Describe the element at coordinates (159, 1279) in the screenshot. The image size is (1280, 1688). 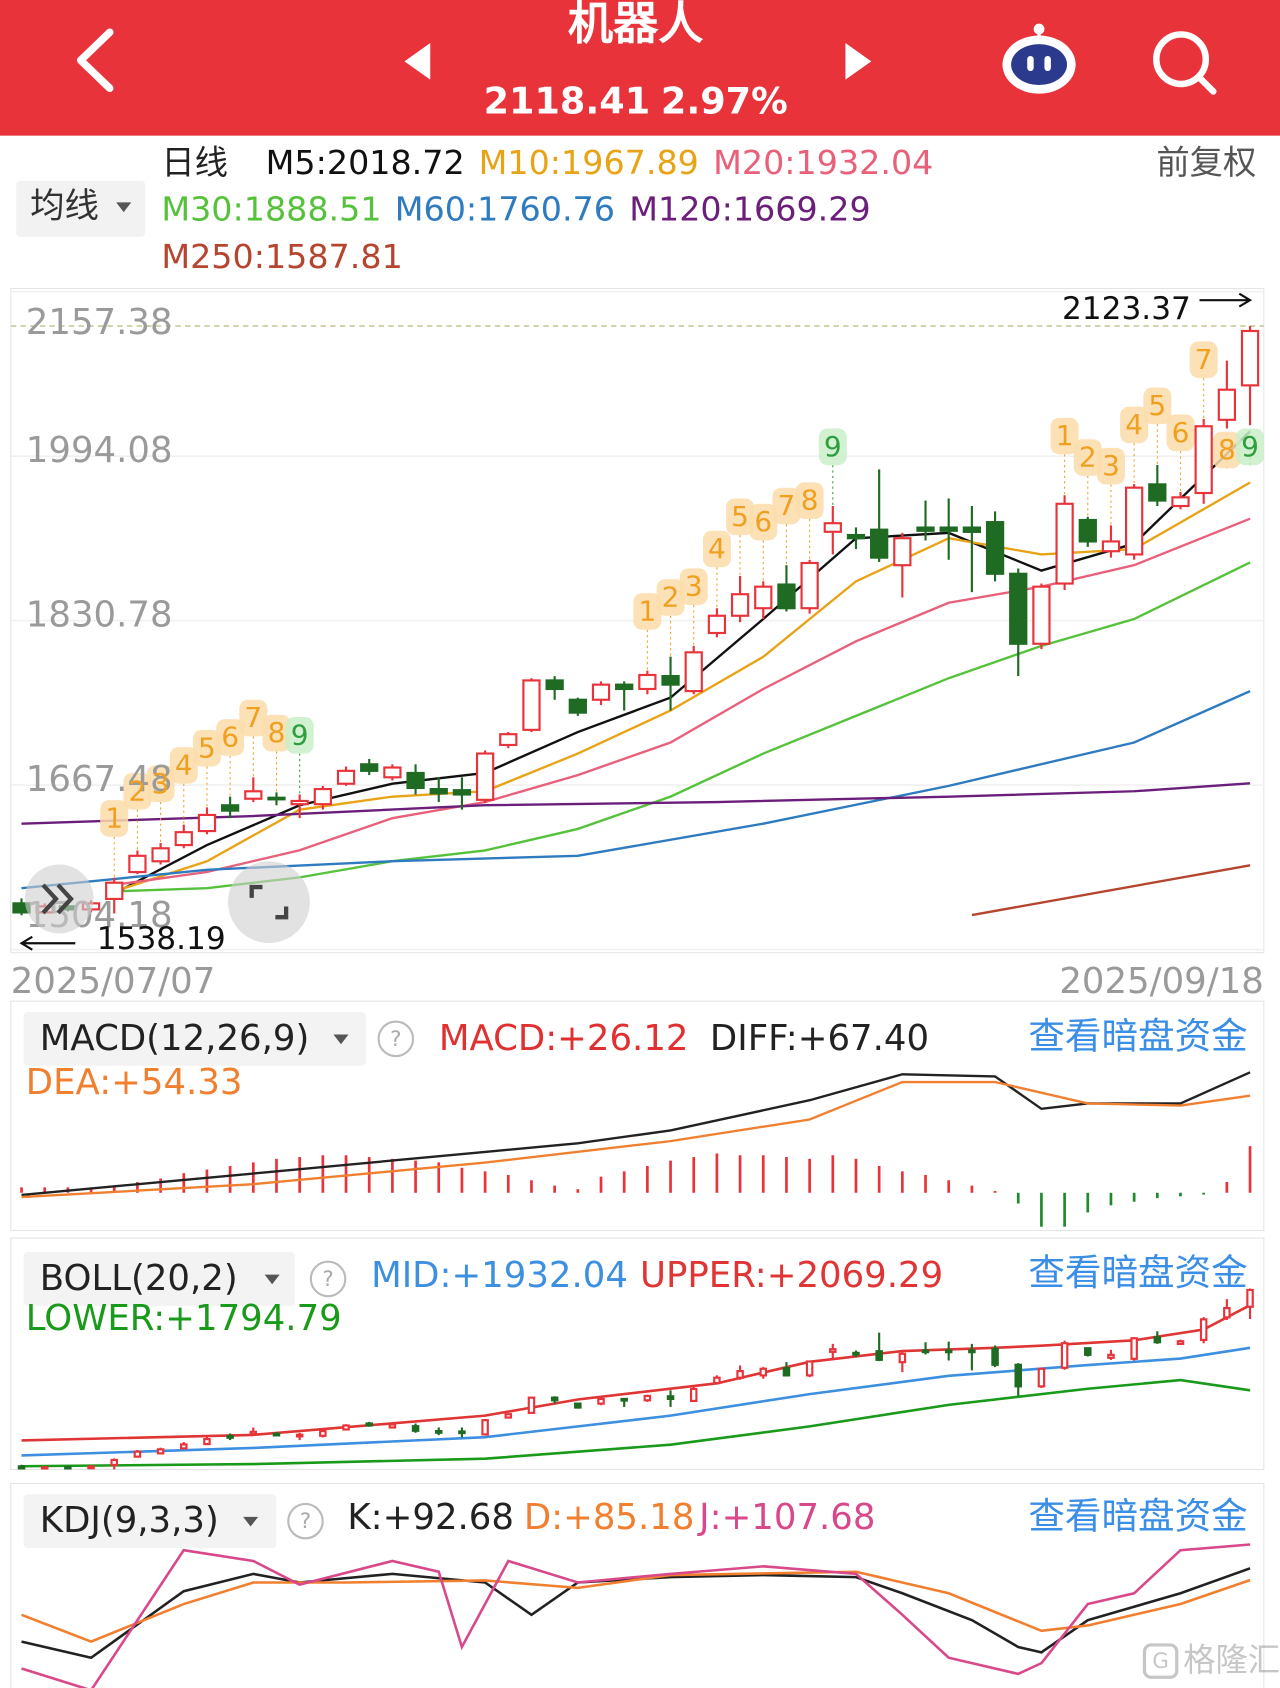
I see `boll-dropdown` at that location.